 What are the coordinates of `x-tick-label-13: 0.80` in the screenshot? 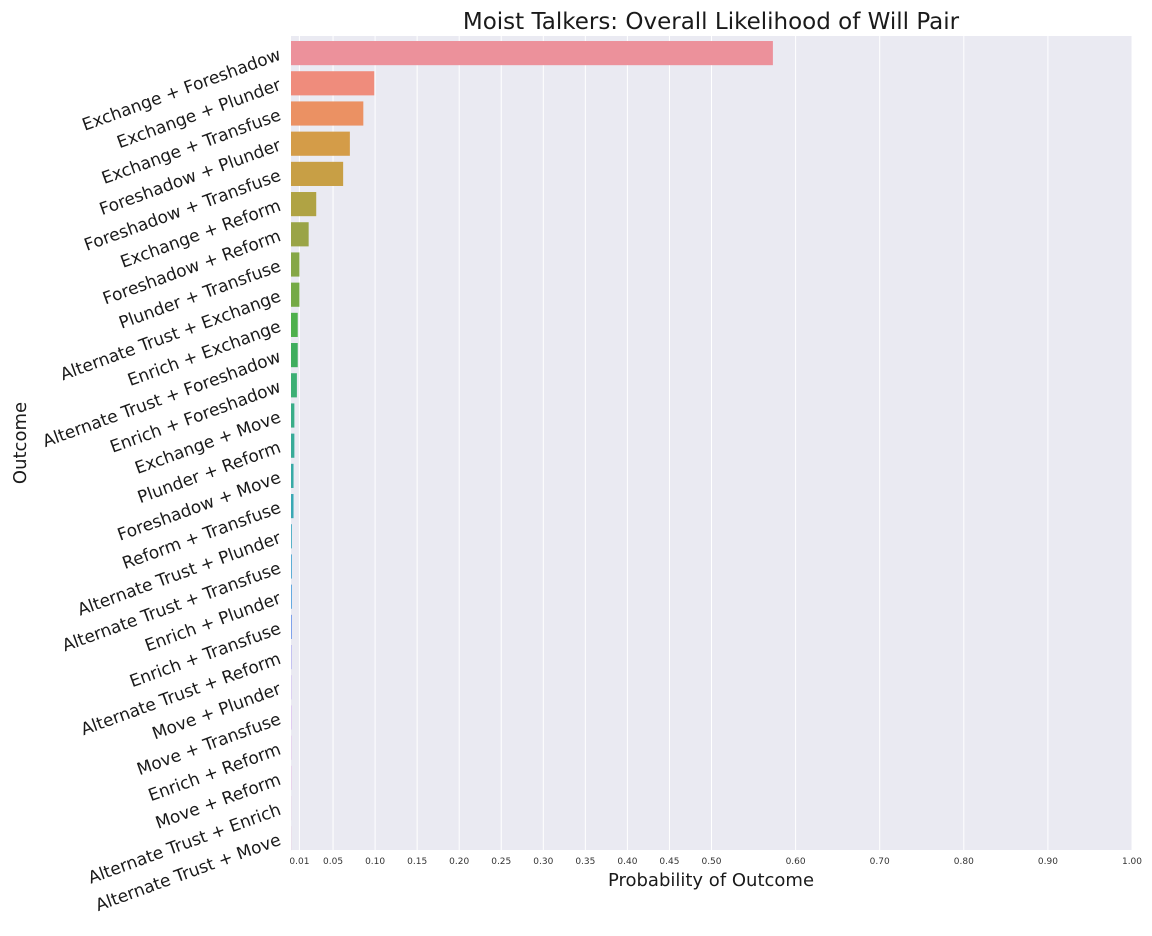 It's located at (964, 862).